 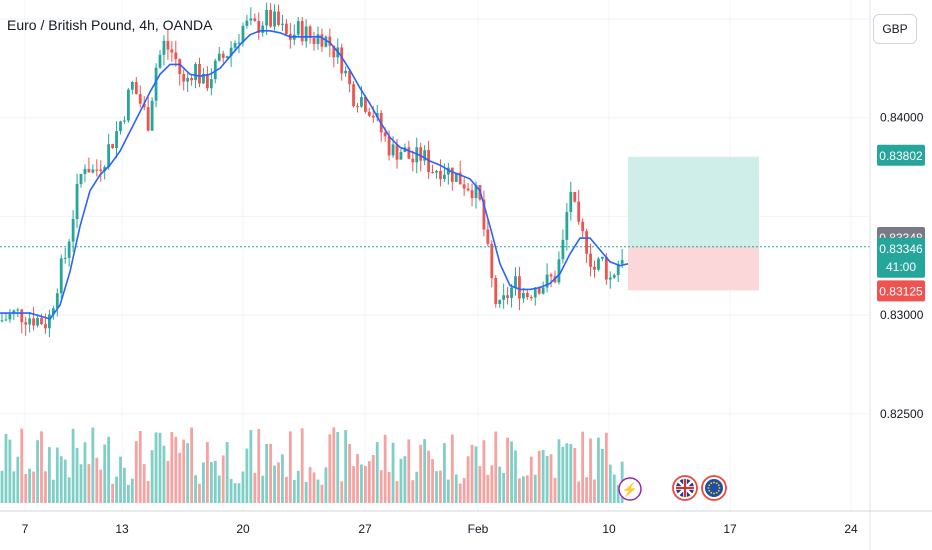 What do you see at coordinates (693, 268) in the screenshot?
I see `stop-zone` at bounding box center [693, 268].